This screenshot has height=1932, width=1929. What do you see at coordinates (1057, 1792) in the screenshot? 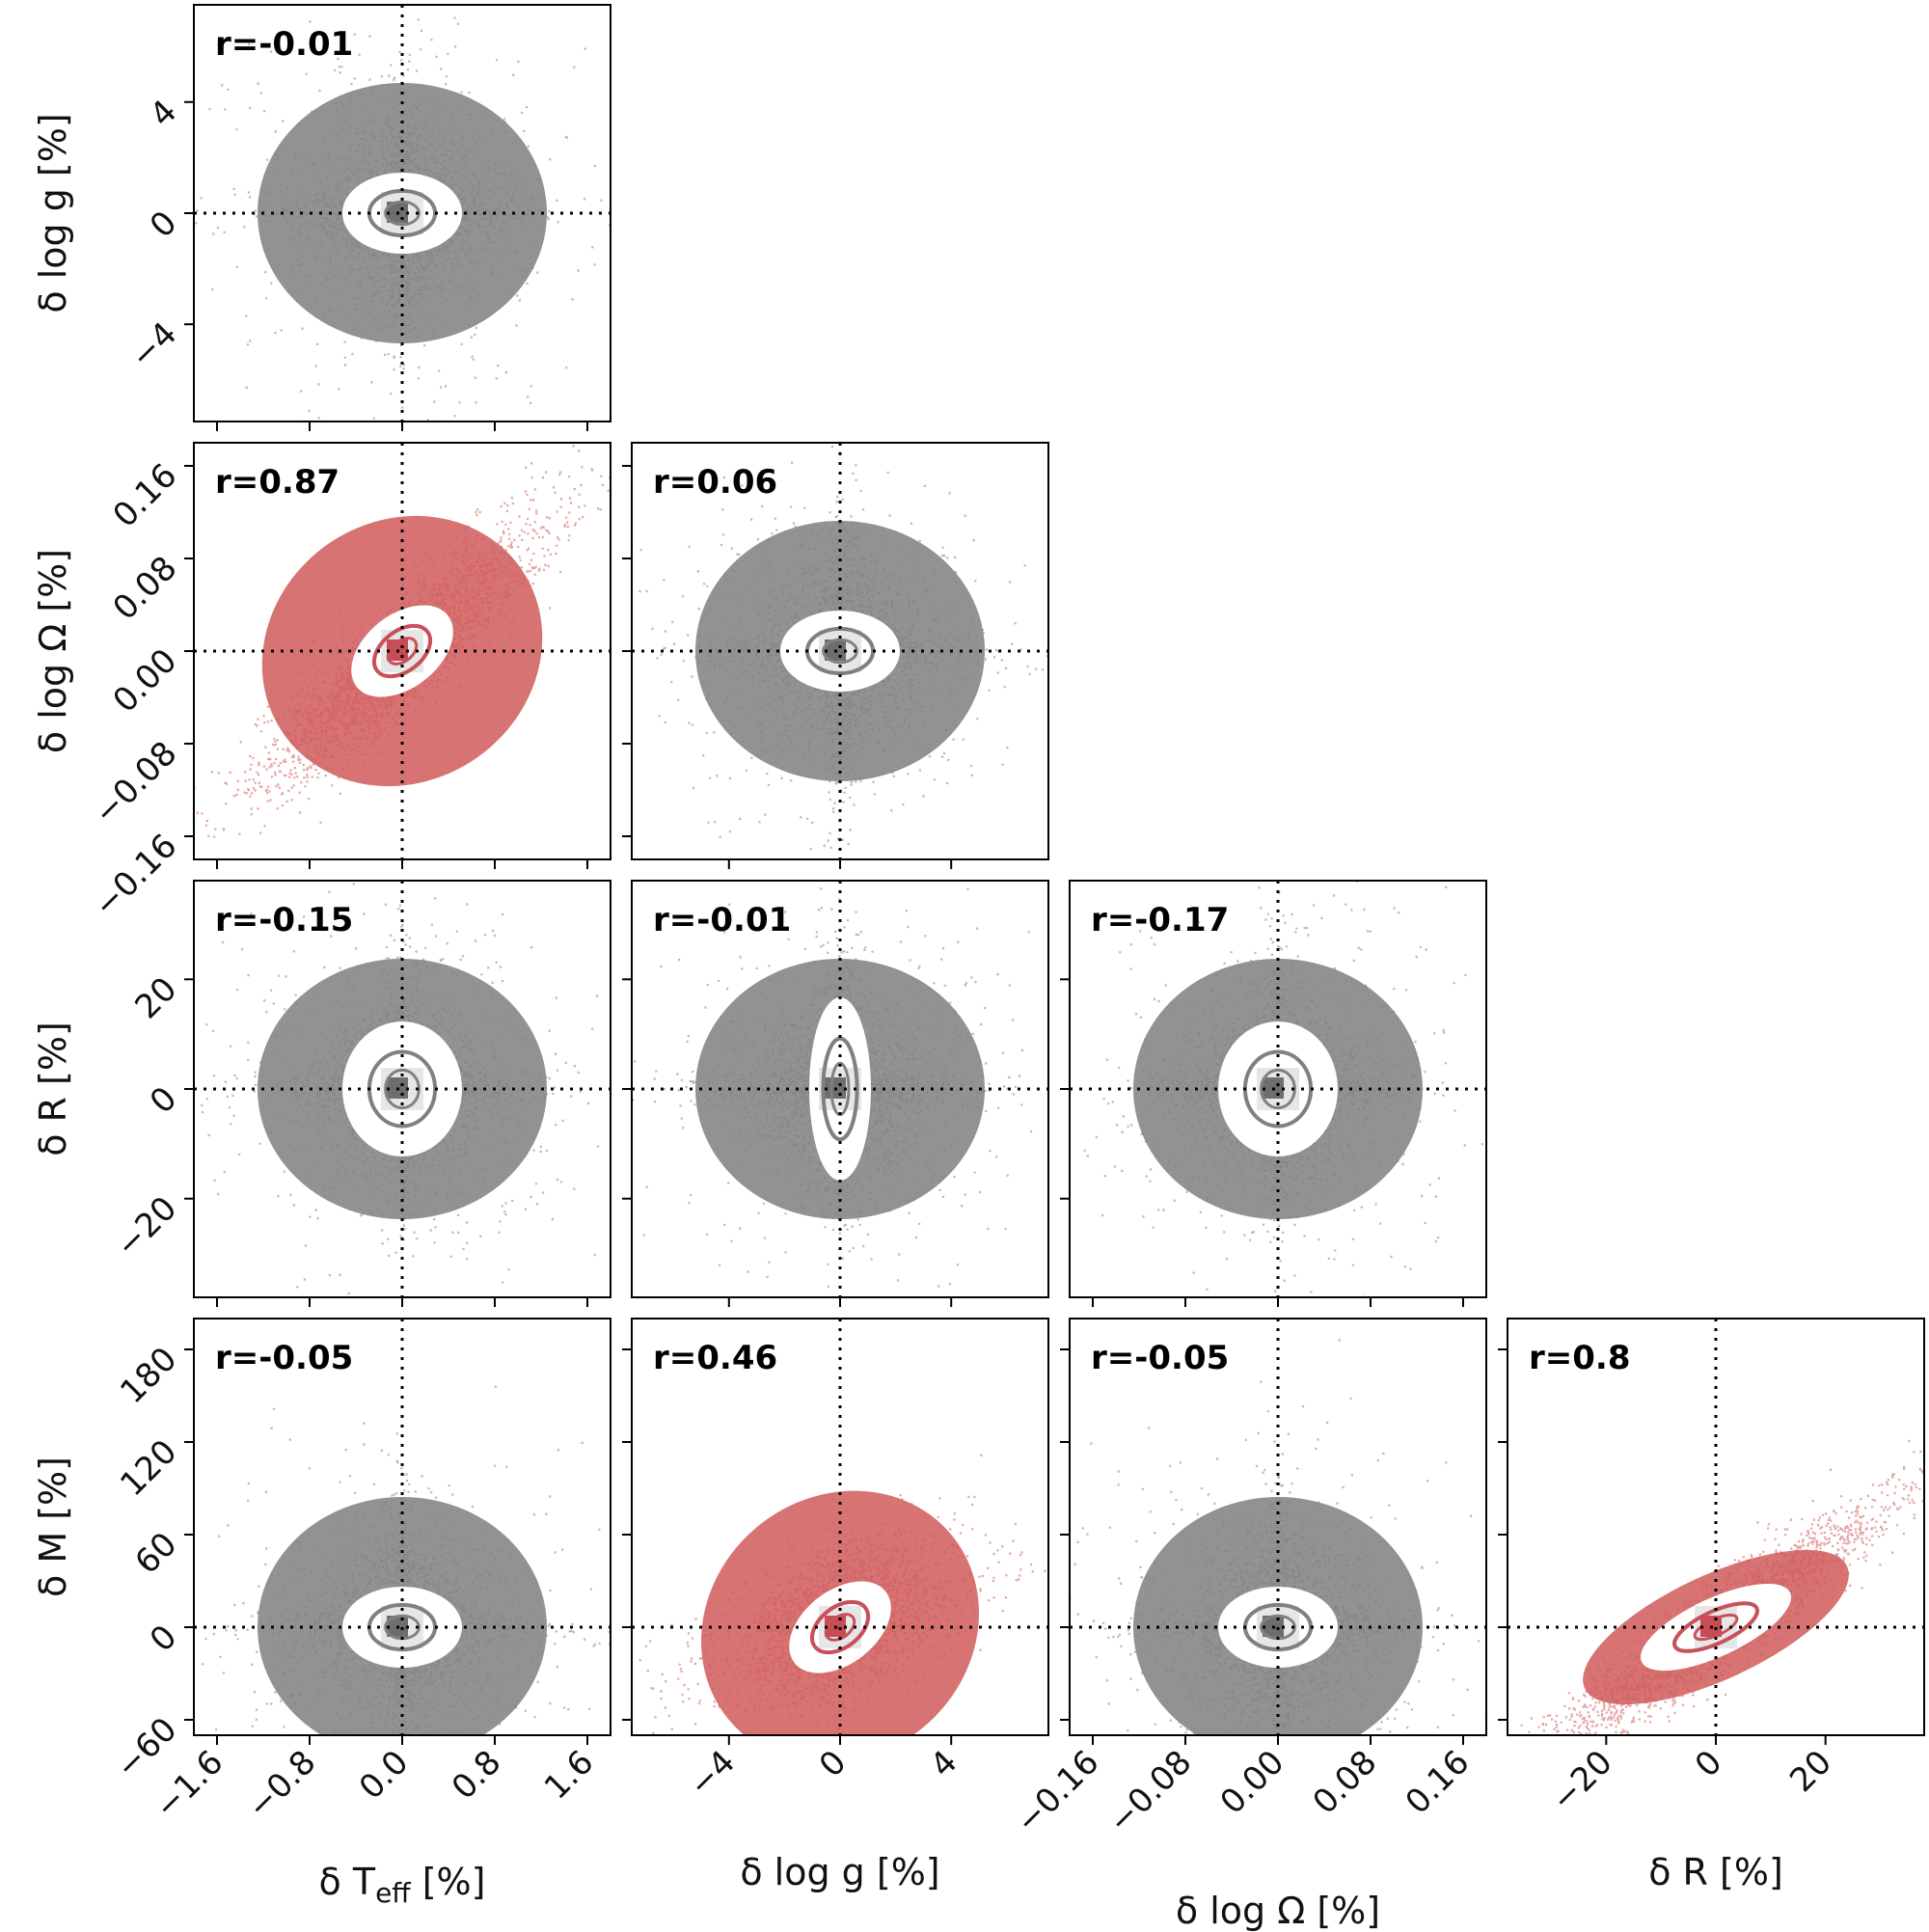
I see `x-tick-label: −0.16` at bounding box center [1057, 1792].